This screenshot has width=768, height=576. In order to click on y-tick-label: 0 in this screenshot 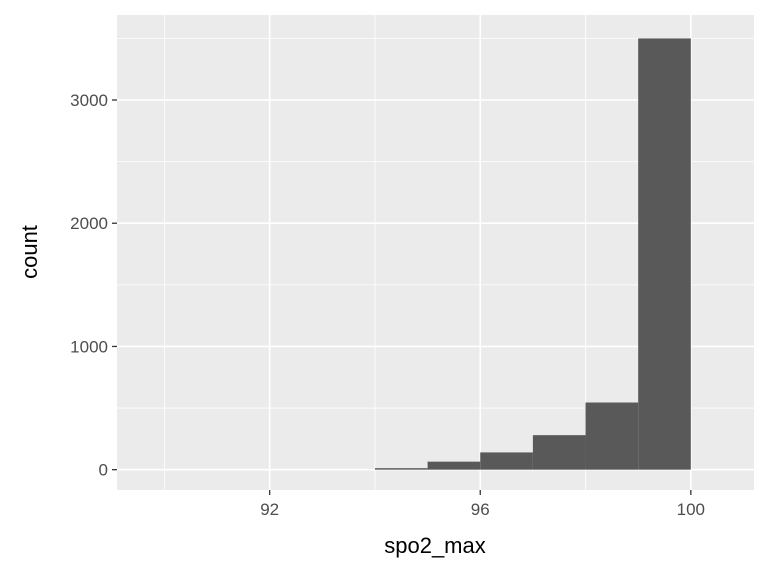, I will do `click(103, 470)`.